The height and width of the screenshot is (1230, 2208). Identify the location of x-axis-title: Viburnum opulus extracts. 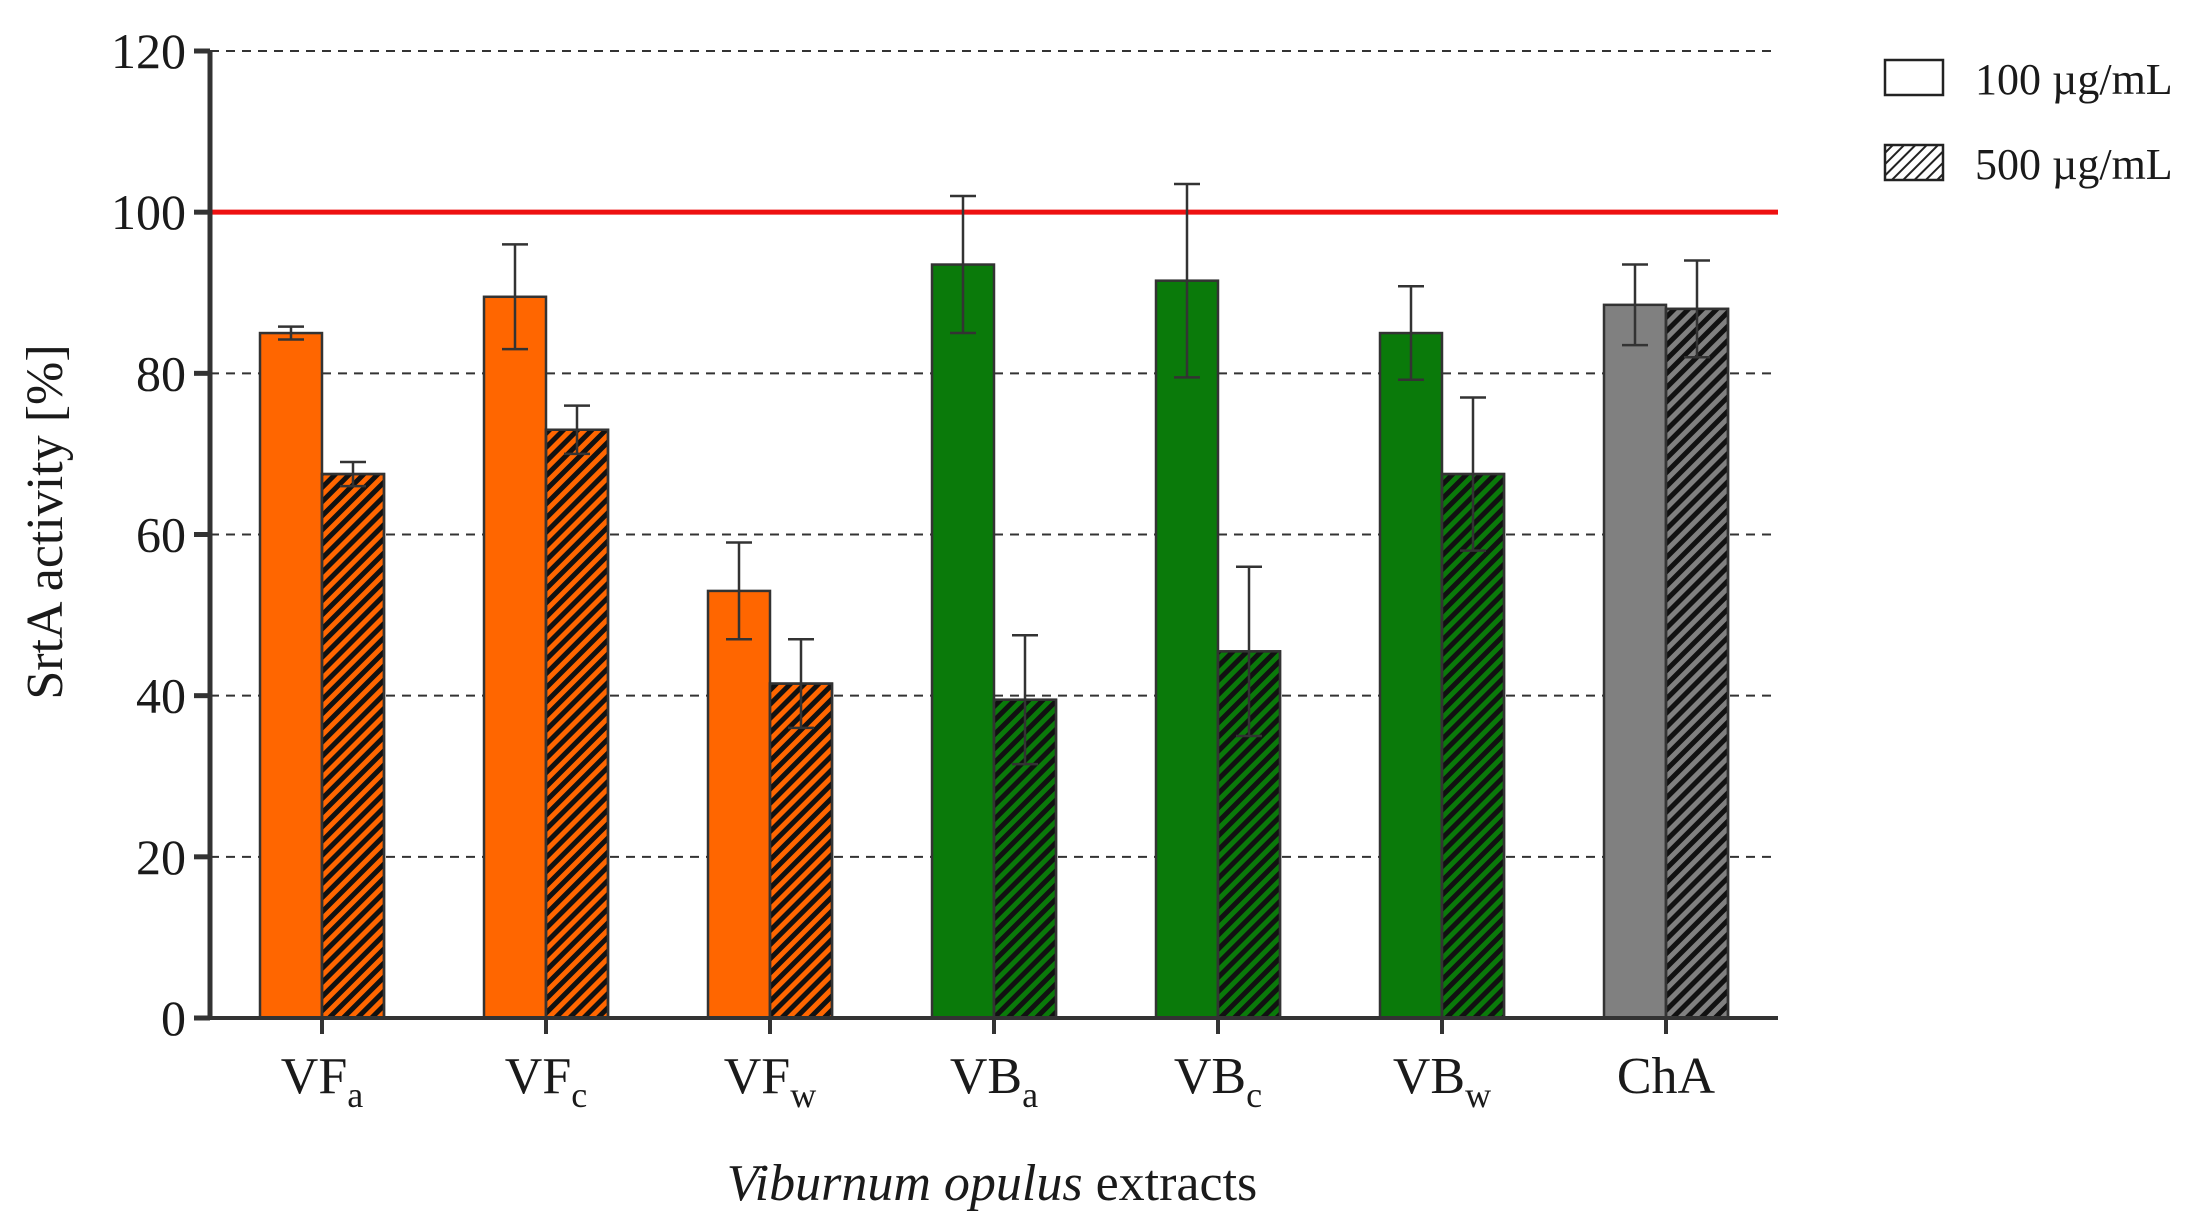
(992, 1183).